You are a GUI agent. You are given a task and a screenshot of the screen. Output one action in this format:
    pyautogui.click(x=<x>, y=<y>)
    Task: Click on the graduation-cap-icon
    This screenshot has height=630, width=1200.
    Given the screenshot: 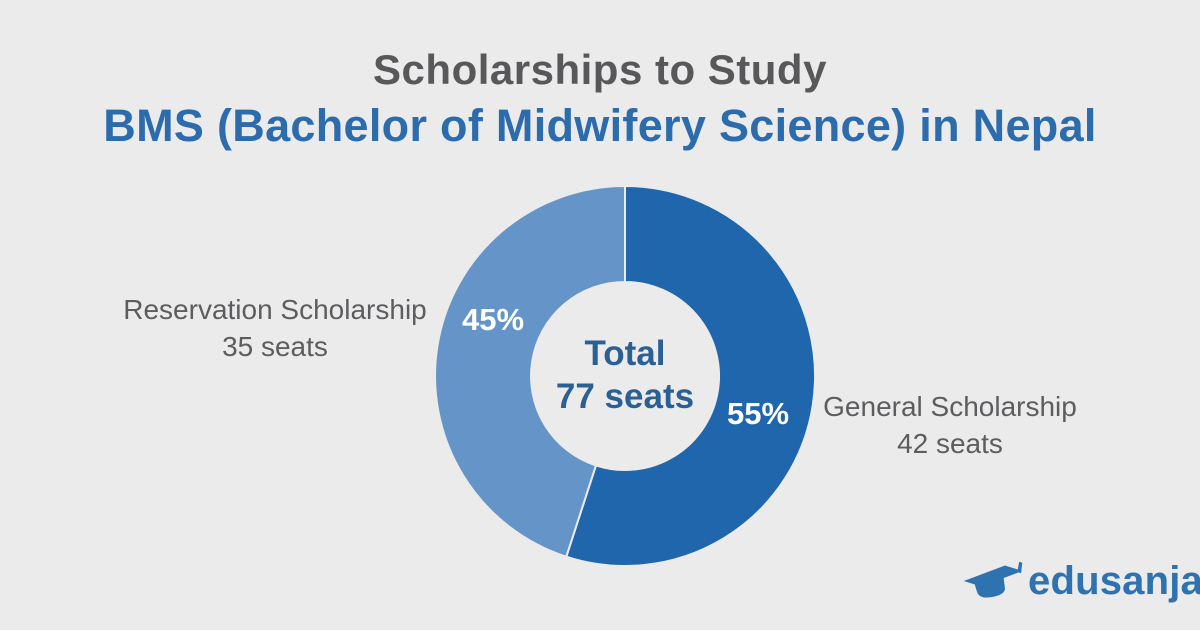 What is the action you would take?
    pyautogui.click(x=993, y=579)
    